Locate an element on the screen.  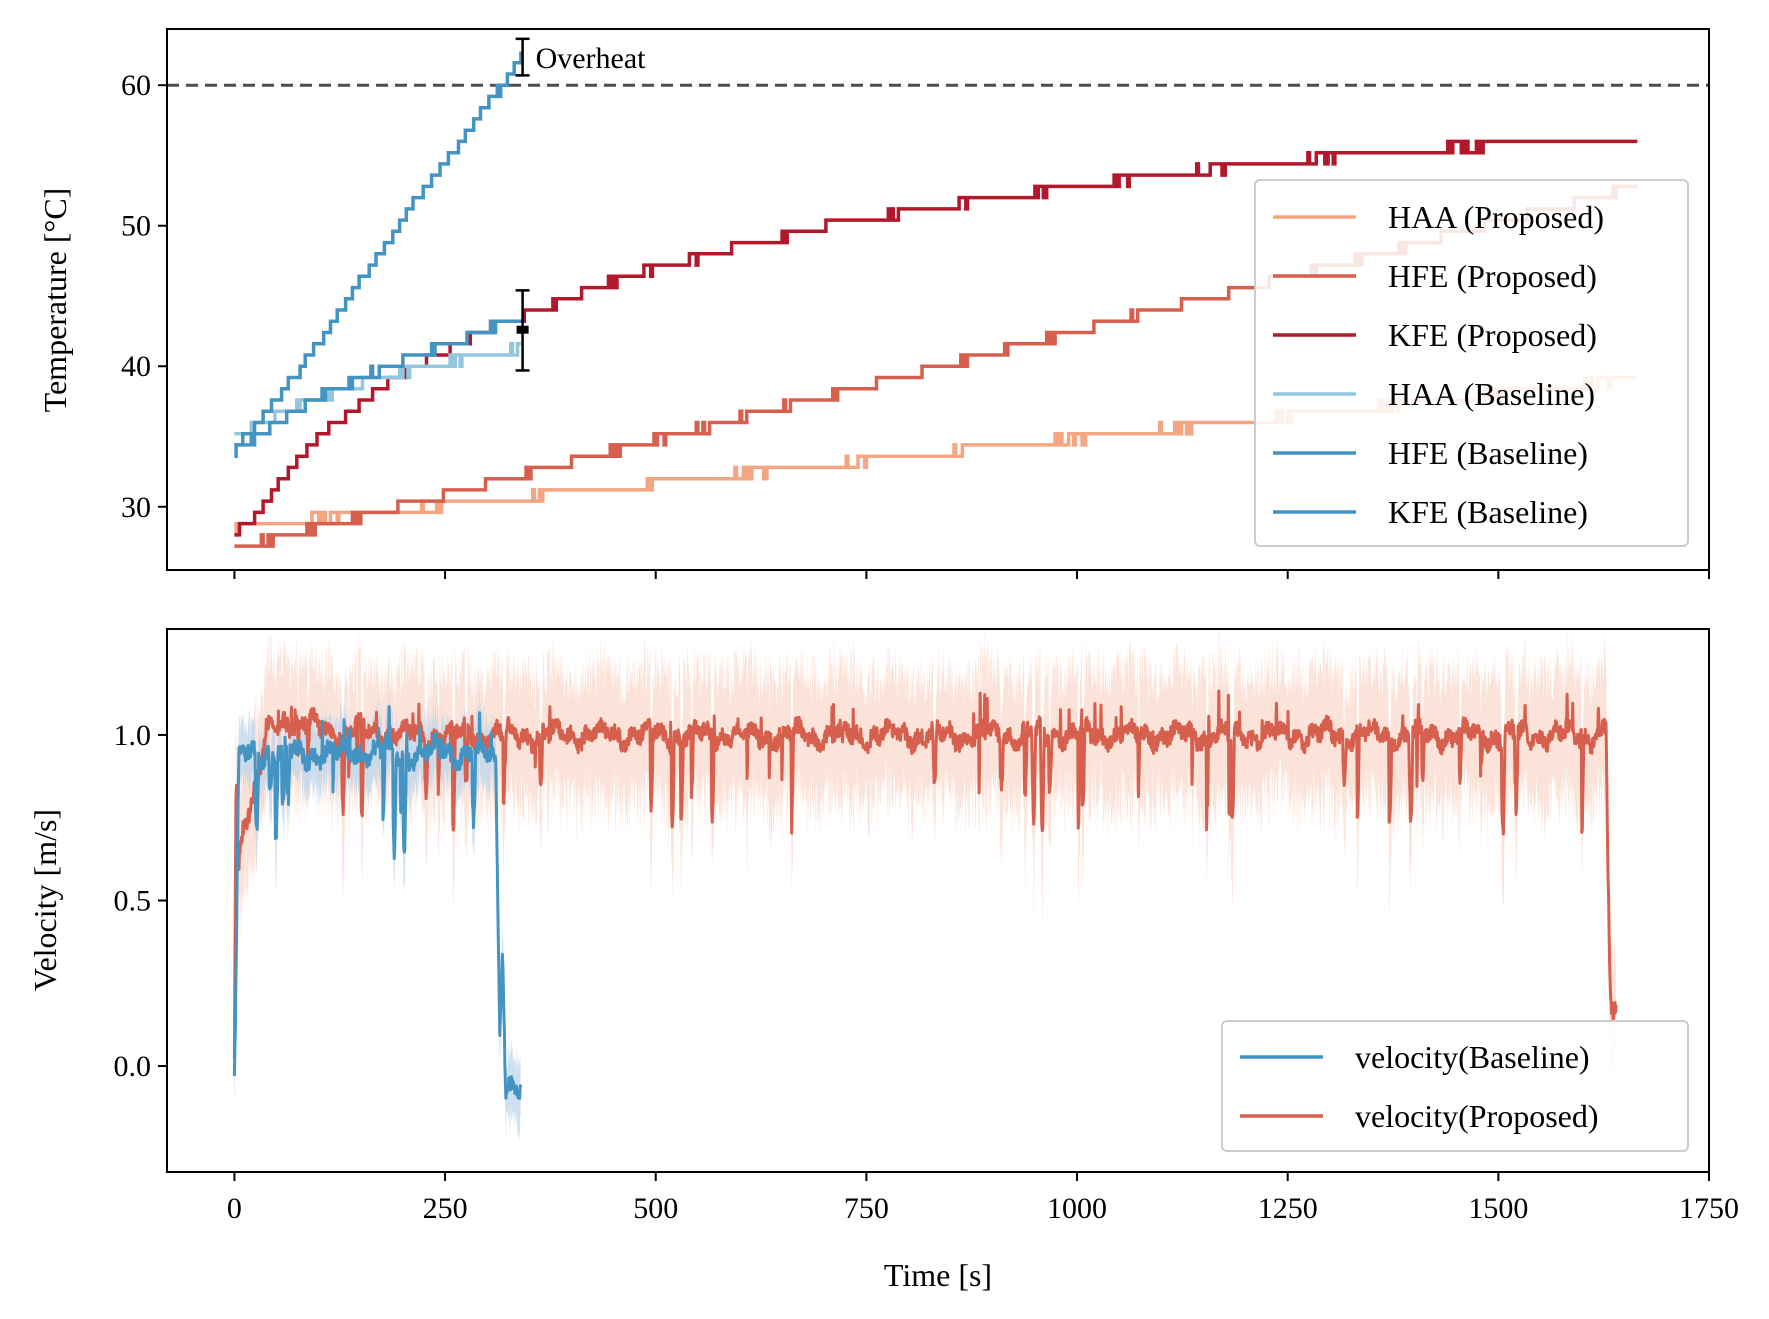
temperature-legend-box is located at coordinates (1471, 363).